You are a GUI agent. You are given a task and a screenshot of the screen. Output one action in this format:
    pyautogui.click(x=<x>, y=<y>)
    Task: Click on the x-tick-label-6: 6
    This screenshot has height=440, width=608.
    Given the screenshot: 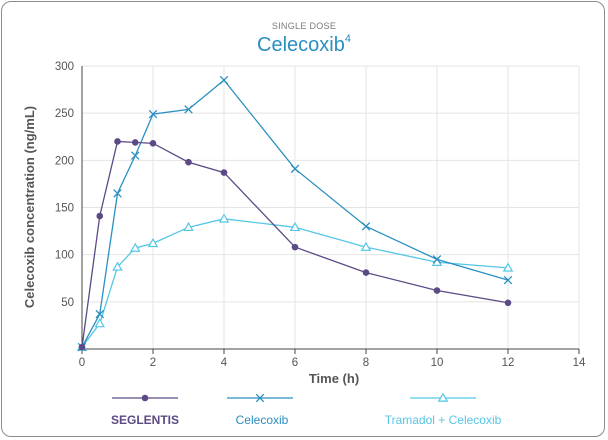 What is the action you would take?
    pyautogui.click(x=295, y=363)
    